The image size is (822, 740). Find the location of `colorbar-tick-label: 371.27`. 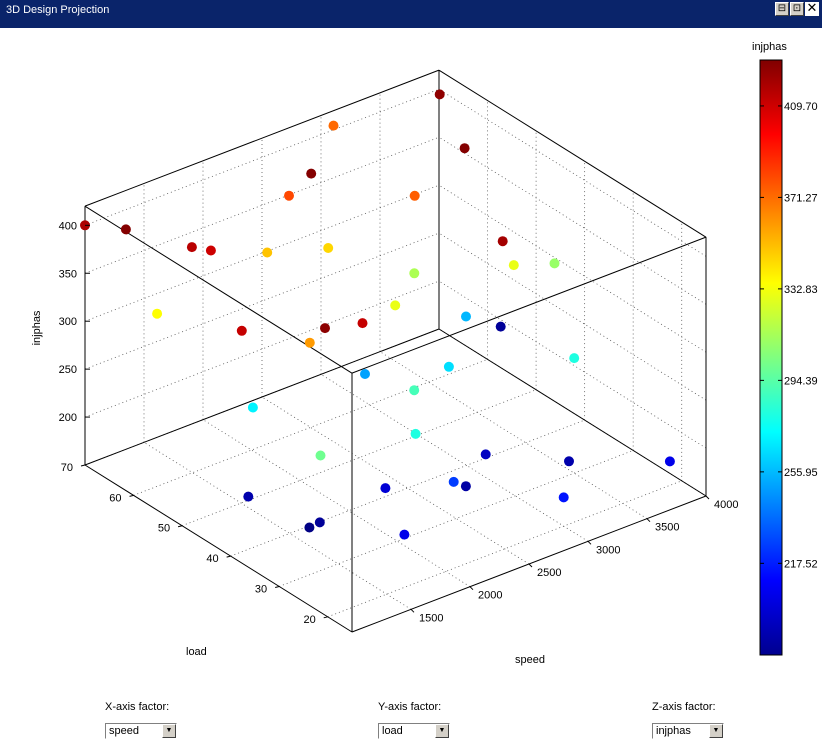

colorbar-tick-label: 371.27 is located at coordinates (801, 198).